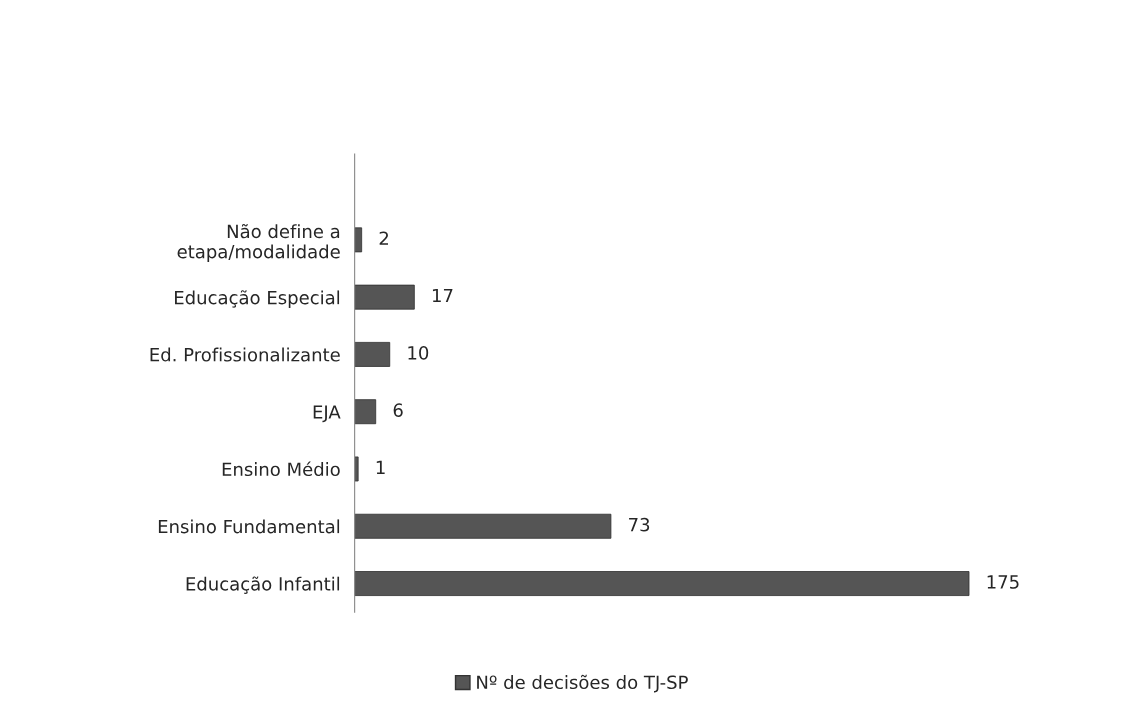  What do you see at coordinates (327, 414) in the screenshot?
I see `y-tick-label: EJA` at bounding box center [327, 414].